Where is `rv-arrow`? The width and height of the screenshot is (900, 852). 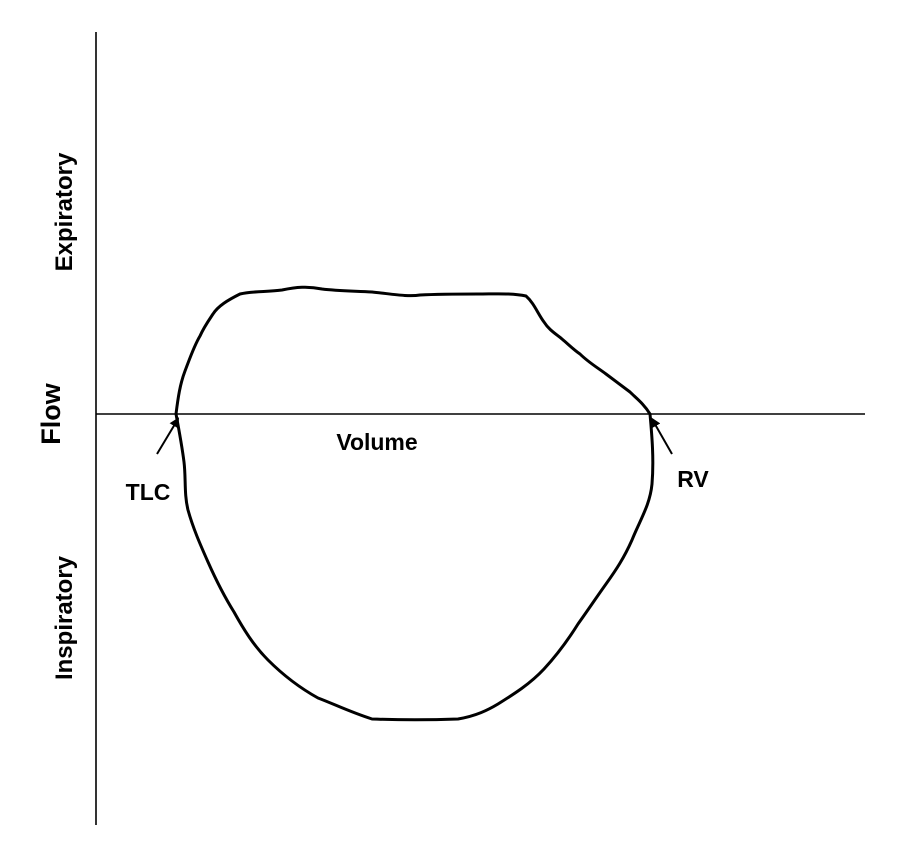 rv-arrow is located at coordinates (662, 436).